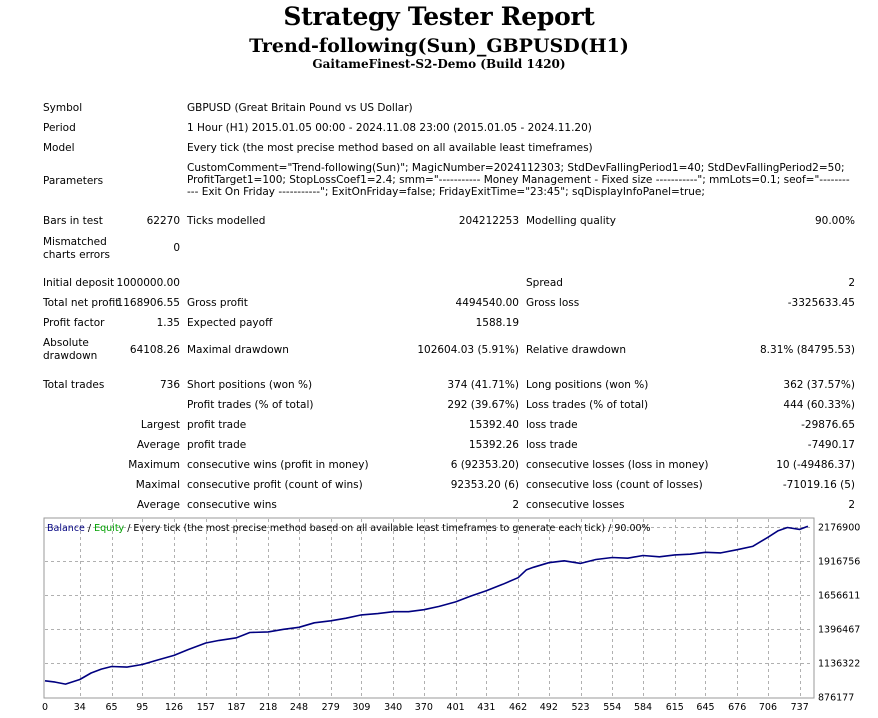 This screenshot has width=878, height=718. I want to click on average-label-2: Average, so click(158, 505).